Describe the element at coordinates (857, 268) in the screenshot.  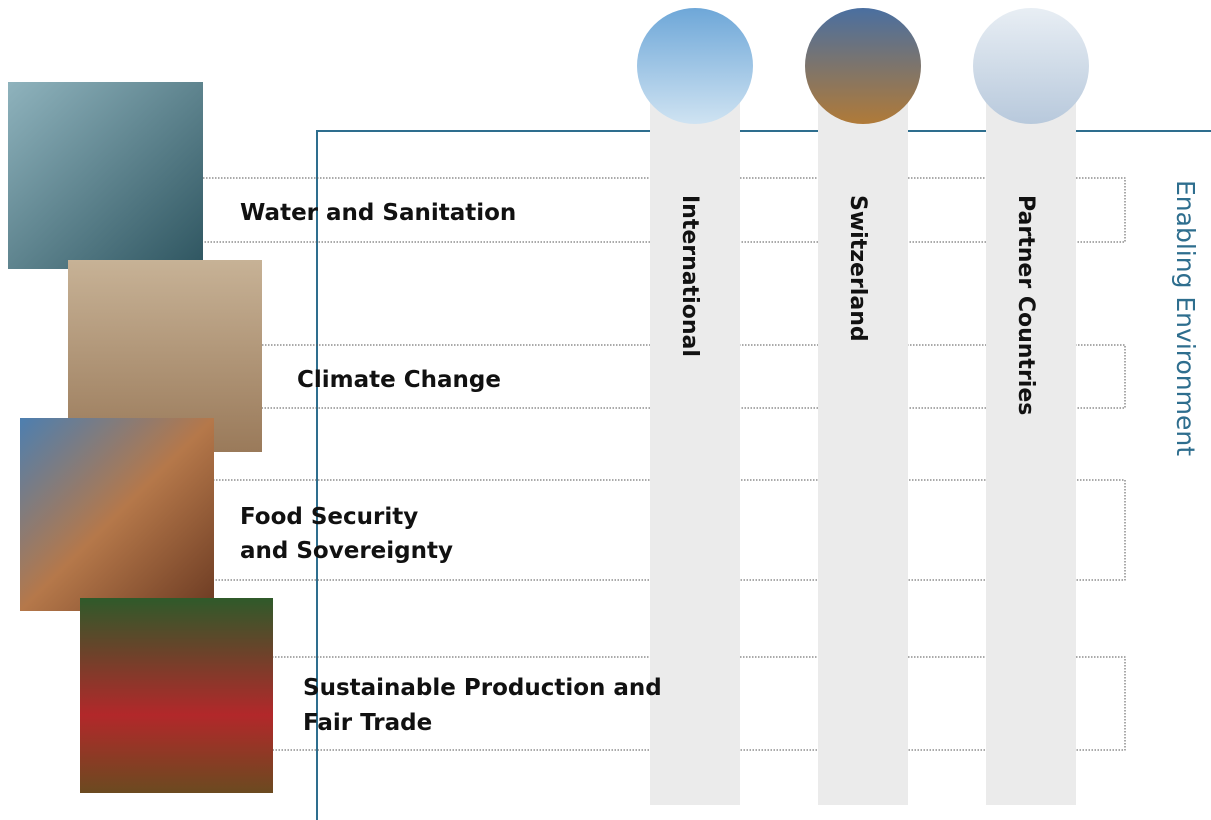
I see `level-label: Switzerland` at that location.